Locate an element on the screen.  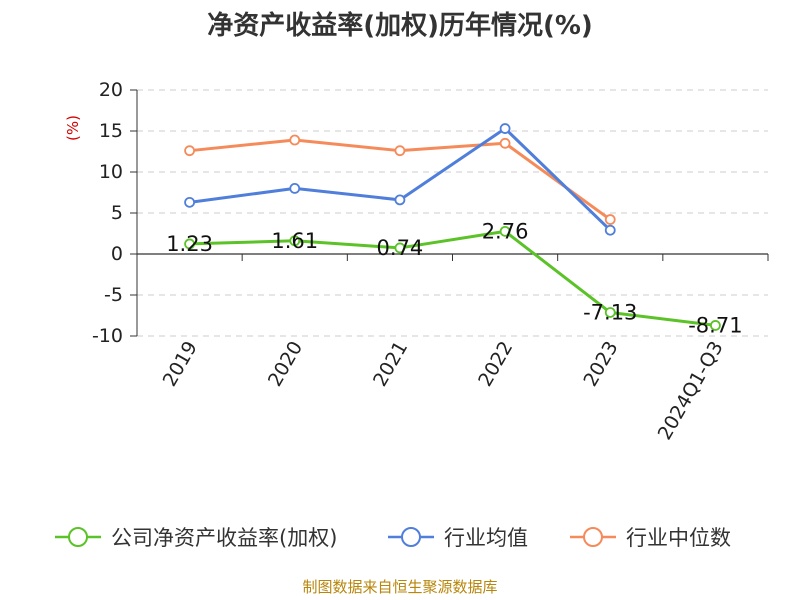
y-tick-label: -10 is located at coordinates (107, 336).